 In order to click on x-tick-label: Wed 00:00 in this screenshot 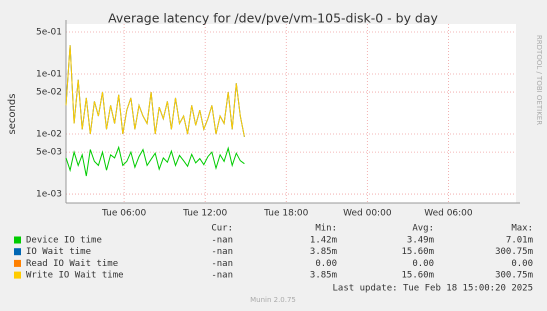, I will do `click(367, 214)`.